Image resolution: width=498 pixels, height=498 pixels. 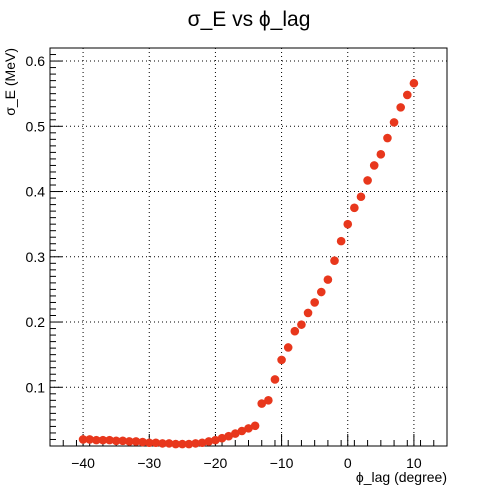 I want to click on y-tick-label: 0.2, so click(x=36, y=322).